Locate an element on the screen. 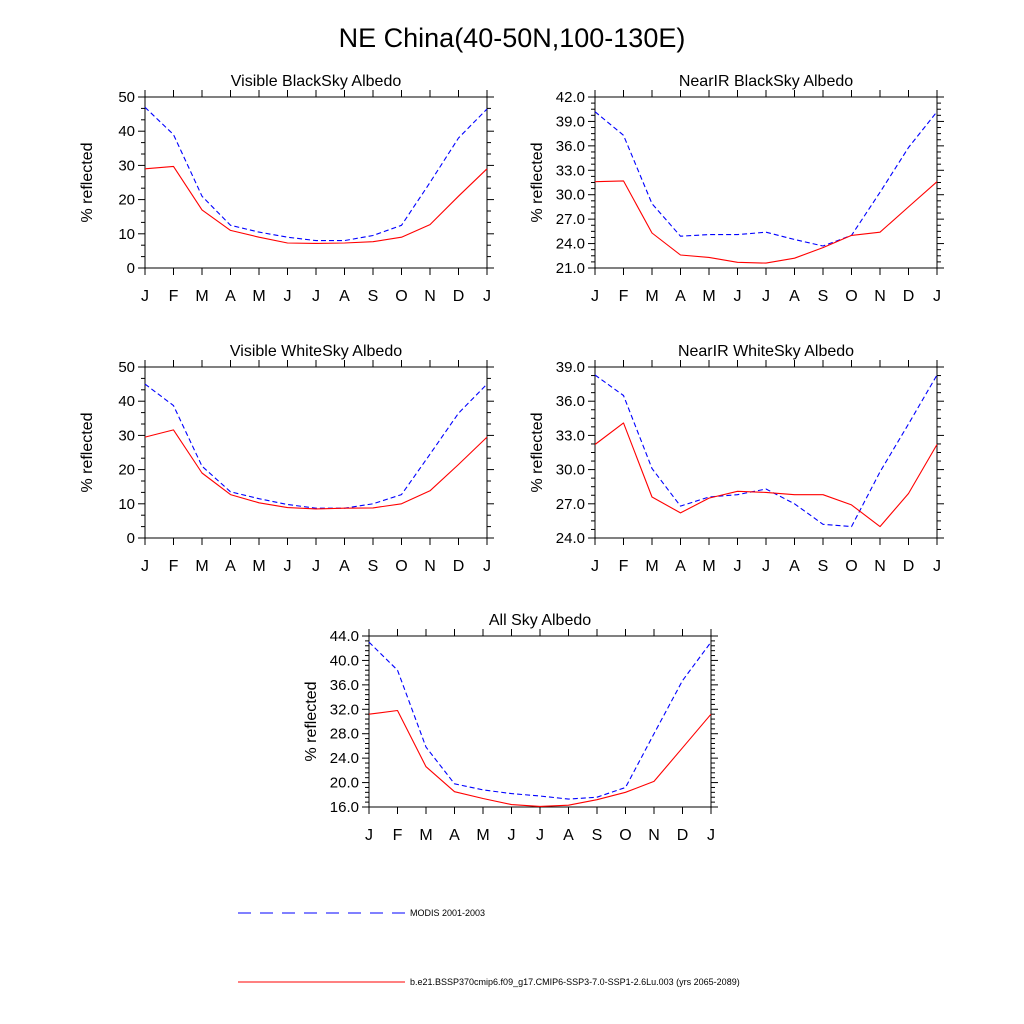 The image size is (1024, 1024). y-tick-label: 16.0 is located at coordinates (344, 807).